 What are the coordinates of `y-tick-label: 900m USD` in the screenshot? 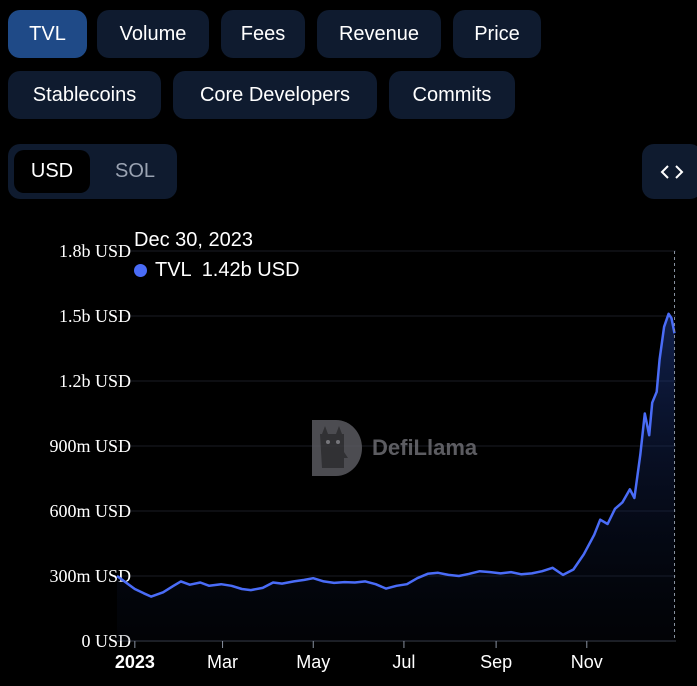 It's located at (90, 446).